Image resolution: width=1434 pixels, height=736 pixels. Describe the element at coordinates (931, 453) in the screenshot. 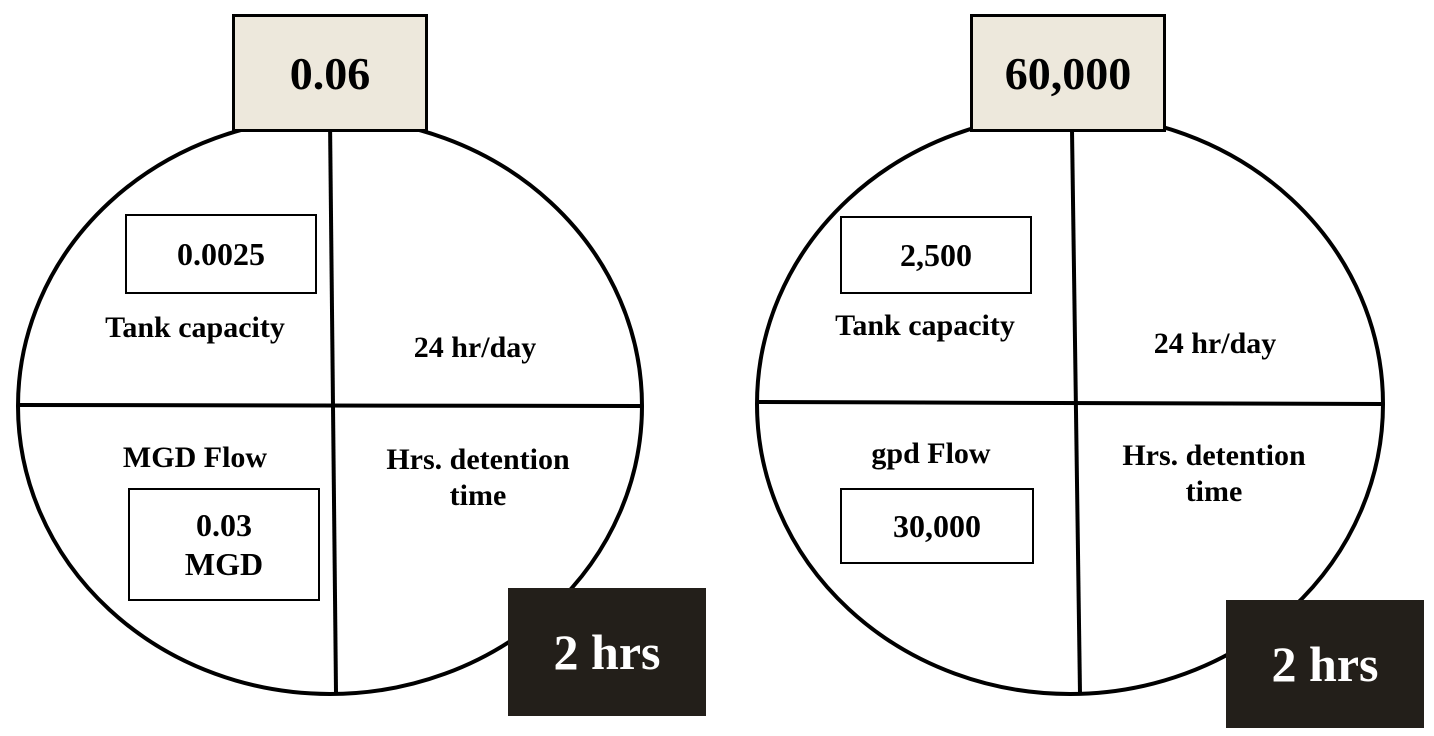

I see `flow-label: gpd Flow` at that location.